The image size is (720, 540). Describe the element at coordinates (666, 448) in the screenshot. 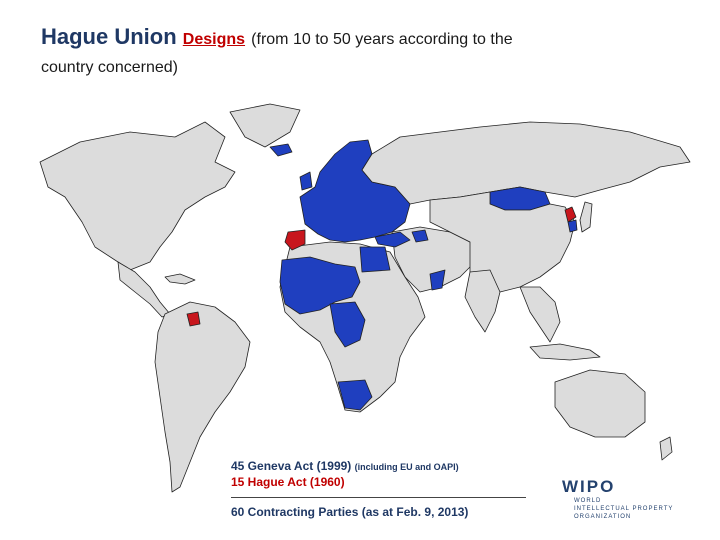

I see `map-new-zealand` at that location.